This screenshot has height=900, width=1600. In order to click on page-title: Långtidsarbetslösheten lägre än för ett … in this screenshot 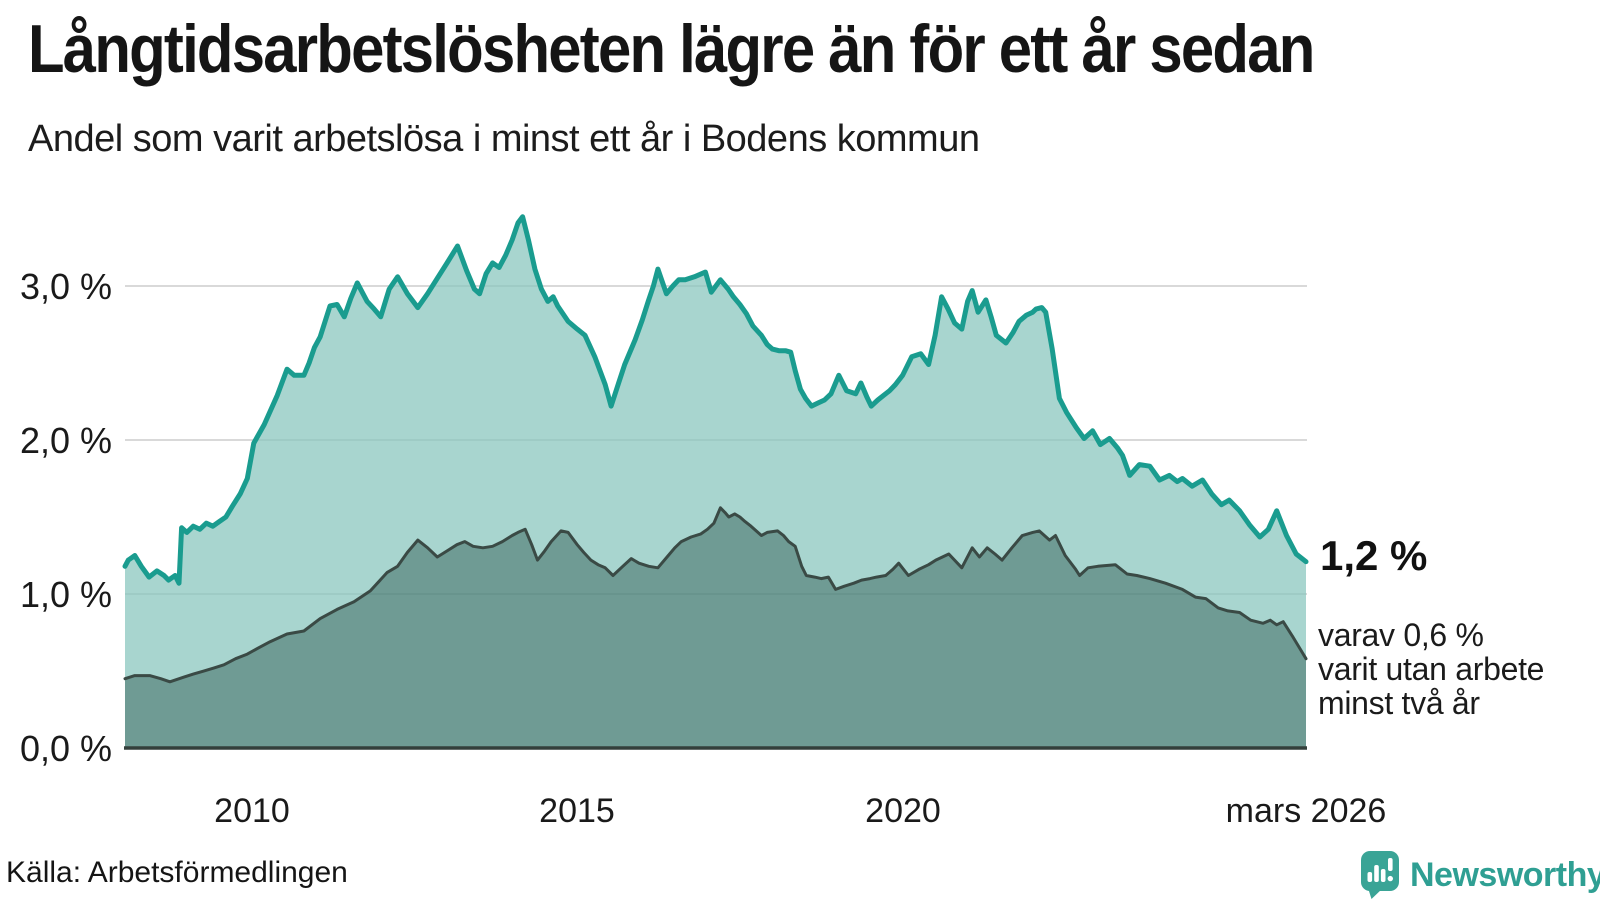, I will do `click(671, 49)`.